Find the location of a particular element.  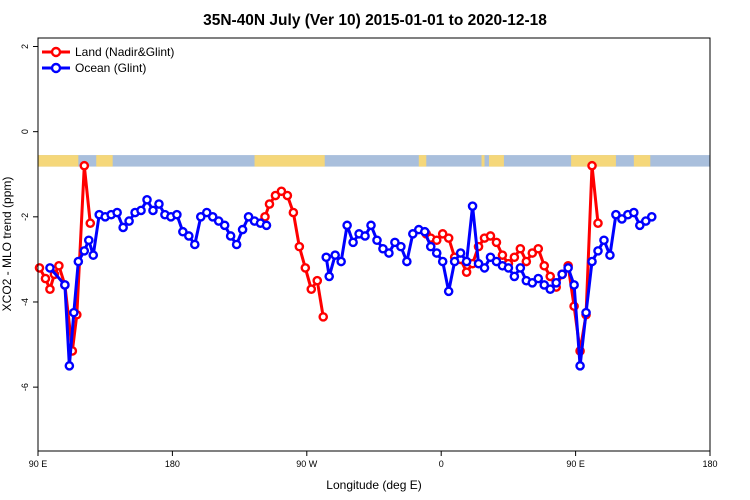

y-tick-label: 2 is located at coordinates (25, 46).